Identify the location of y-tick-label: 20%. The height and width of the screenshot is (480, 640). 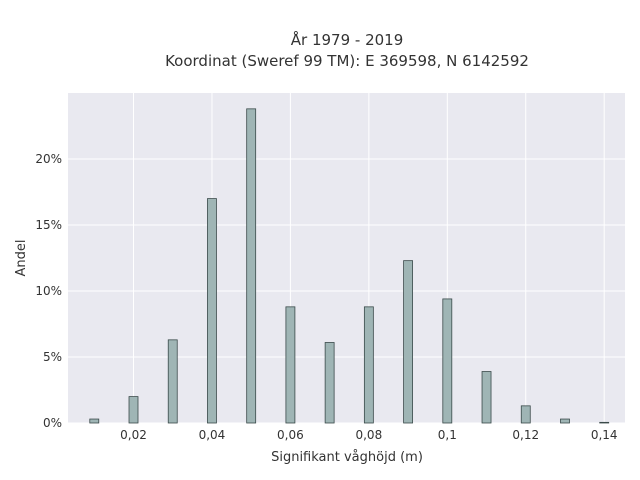
(48, 159).